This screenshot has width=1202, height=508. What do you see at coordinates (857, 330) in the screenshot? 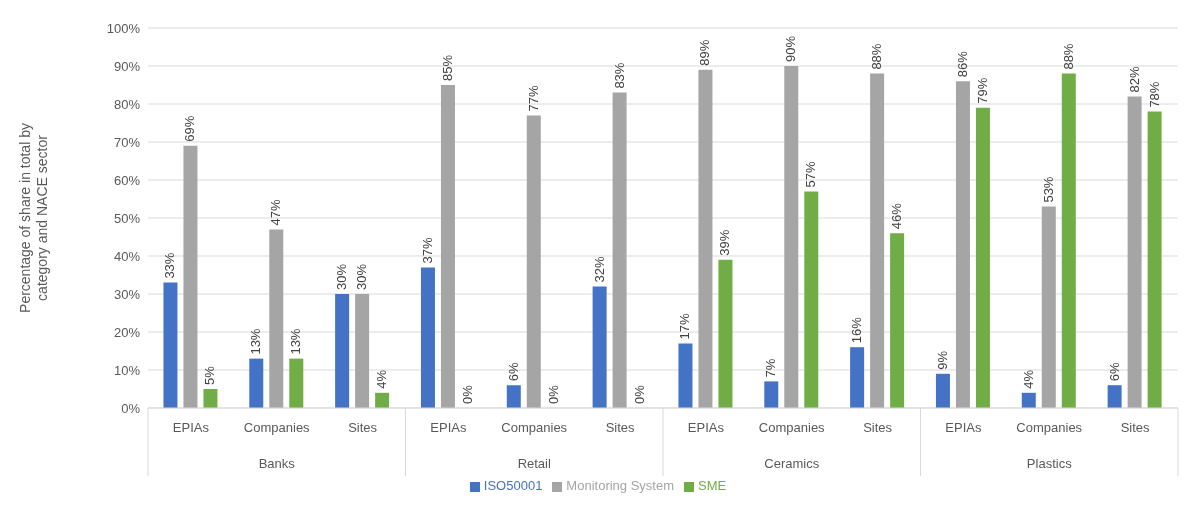
I see `data-label: 16%` at bounding box center [857, 330].